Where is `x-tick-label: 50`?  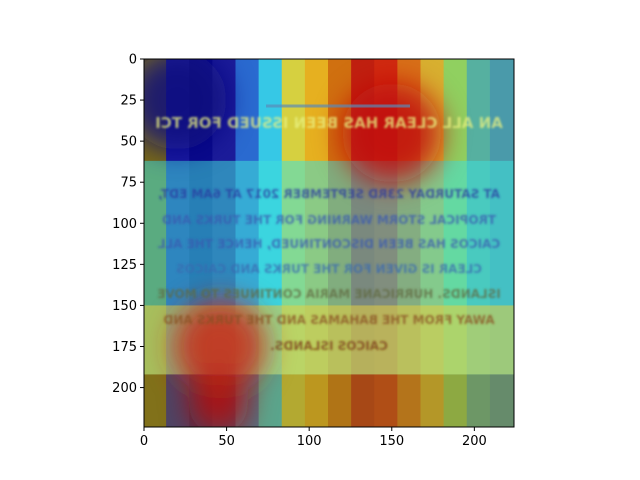 x-tick-label: 50 is located at coordinates (226, 441).